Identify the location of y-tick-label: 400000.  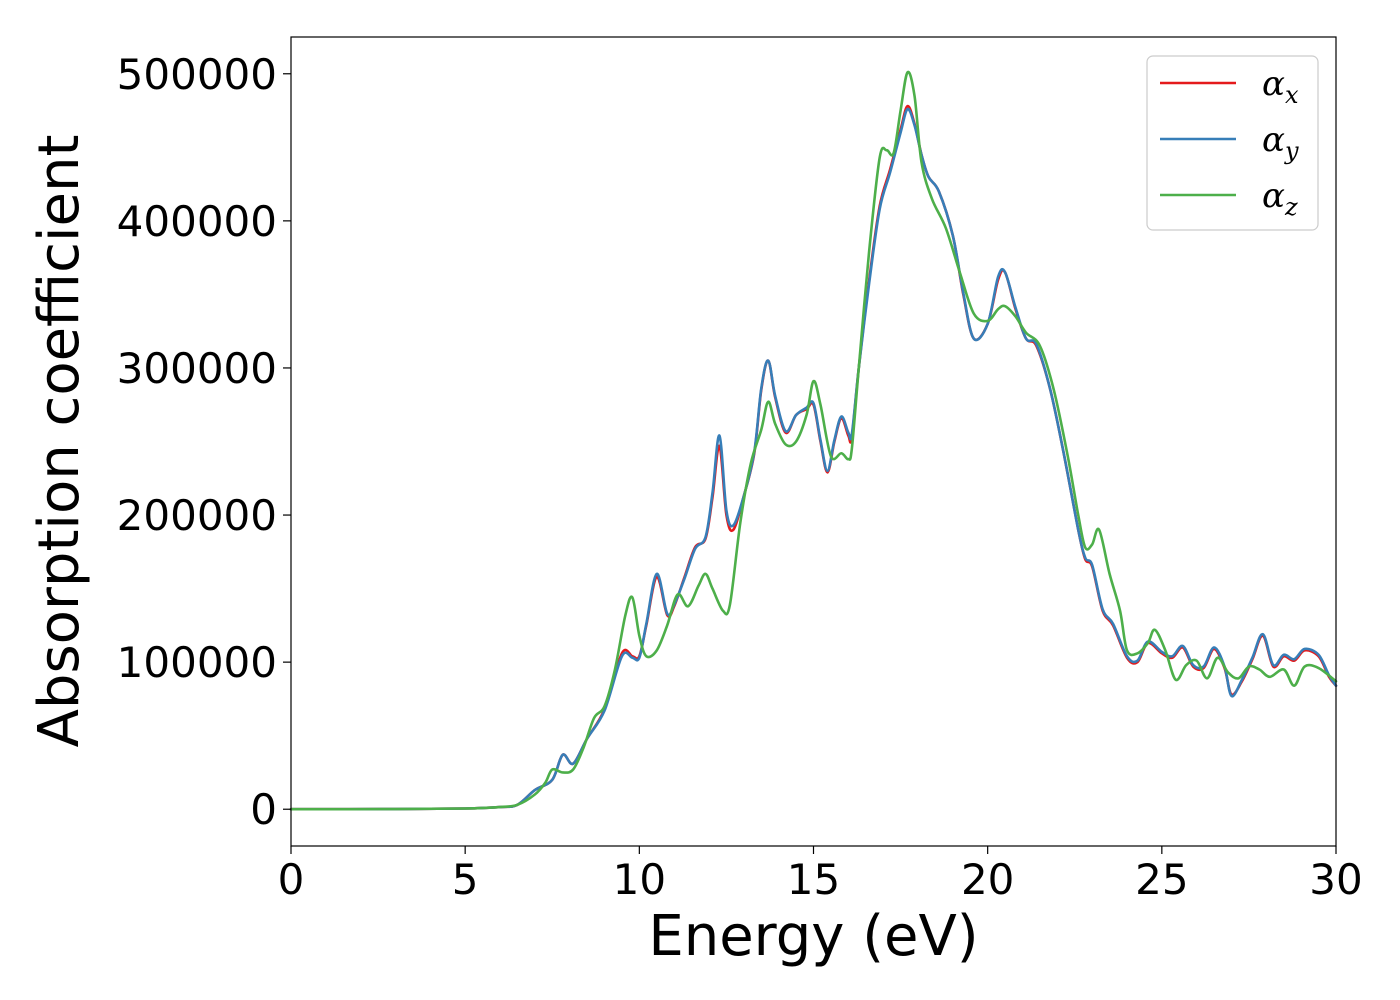
(197, 221).